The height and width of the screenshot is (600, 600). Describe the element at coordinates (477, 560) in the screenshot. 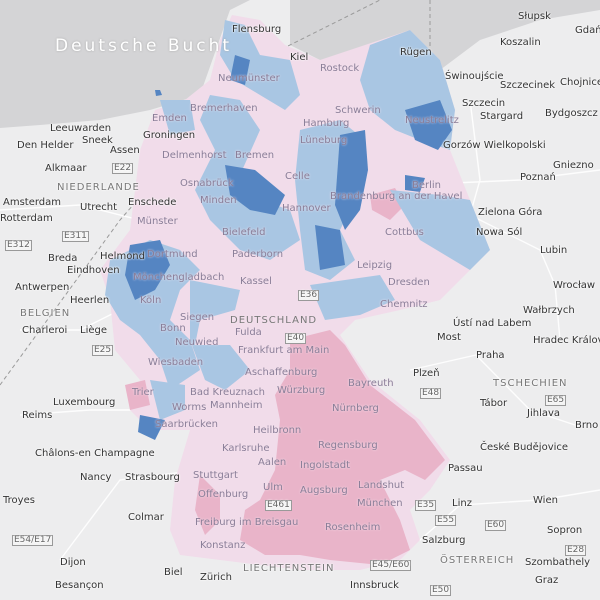

I see `place-label-österreich: ÖSTERREICH` at that location.